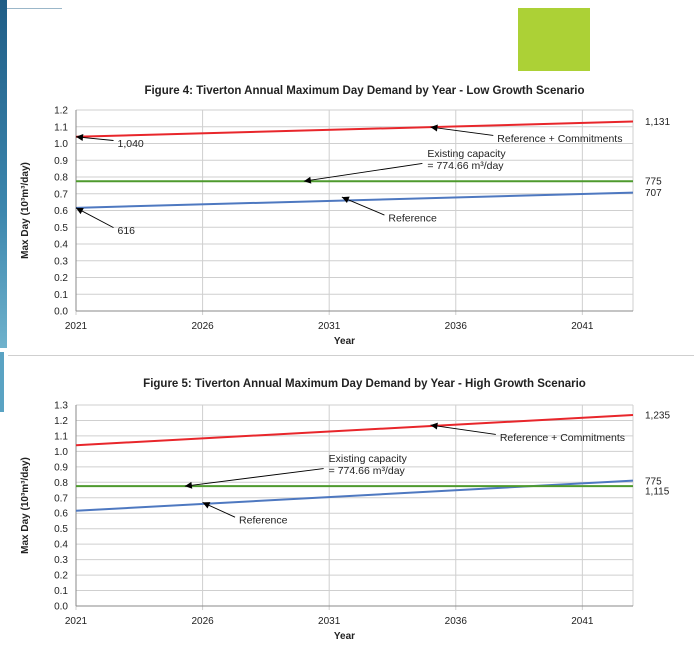  I want to click on end-value-label: 1,235, so click(657, 416).